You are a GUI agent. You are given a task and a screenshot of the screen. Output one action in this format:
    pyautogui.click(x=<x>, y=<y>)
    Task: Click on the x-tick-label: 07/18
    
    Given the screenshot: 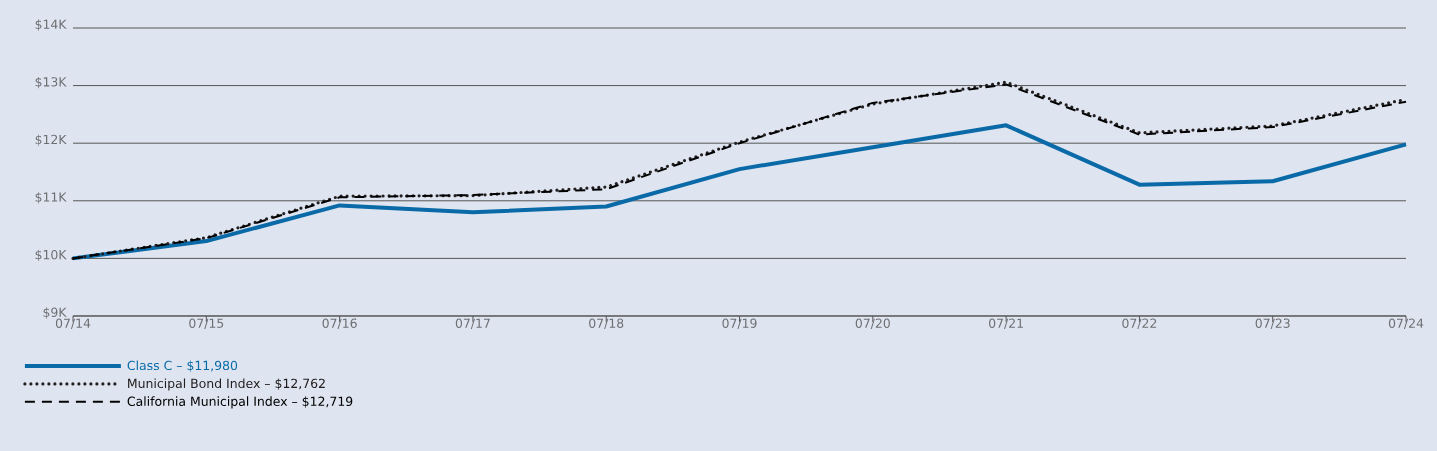 What is the action you would take?
    pyautogui.click(x=606, y=323)
    